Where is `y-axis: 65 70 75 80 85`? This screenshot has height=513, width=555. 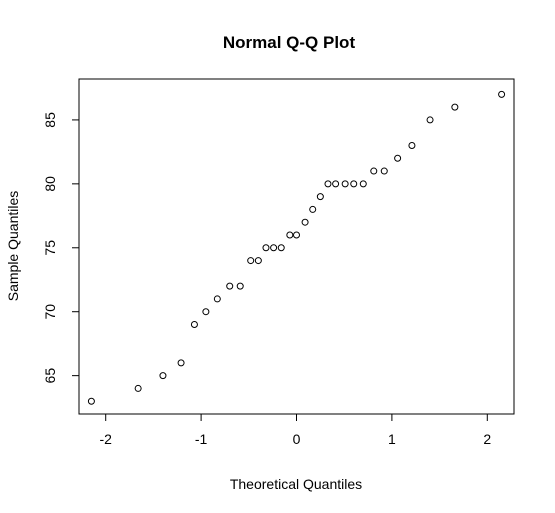 y-axis: 65 70 75 80 85 is located at coordinates (60, 248).